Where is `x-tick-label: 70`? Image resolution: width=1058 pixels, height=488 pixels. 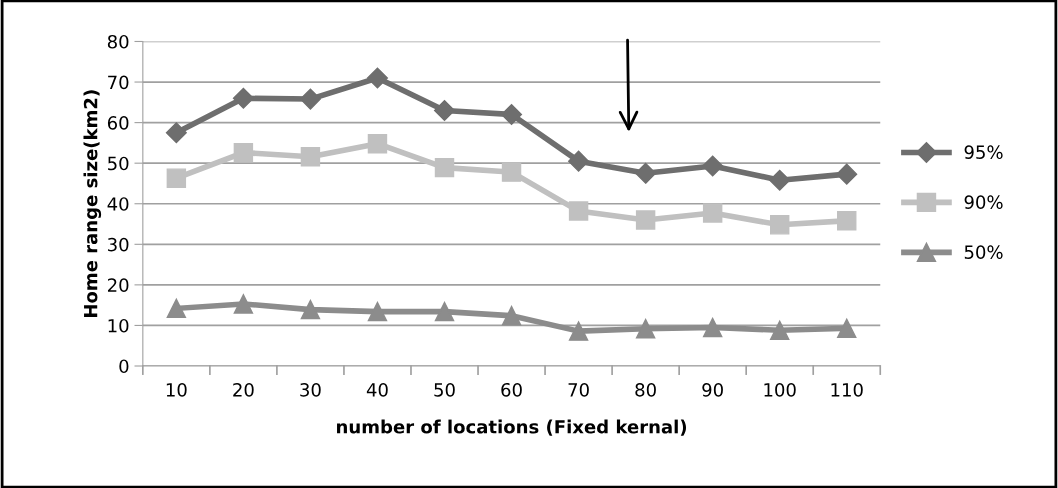 x-tick-label: 70 is located at coordinates (578, 389).